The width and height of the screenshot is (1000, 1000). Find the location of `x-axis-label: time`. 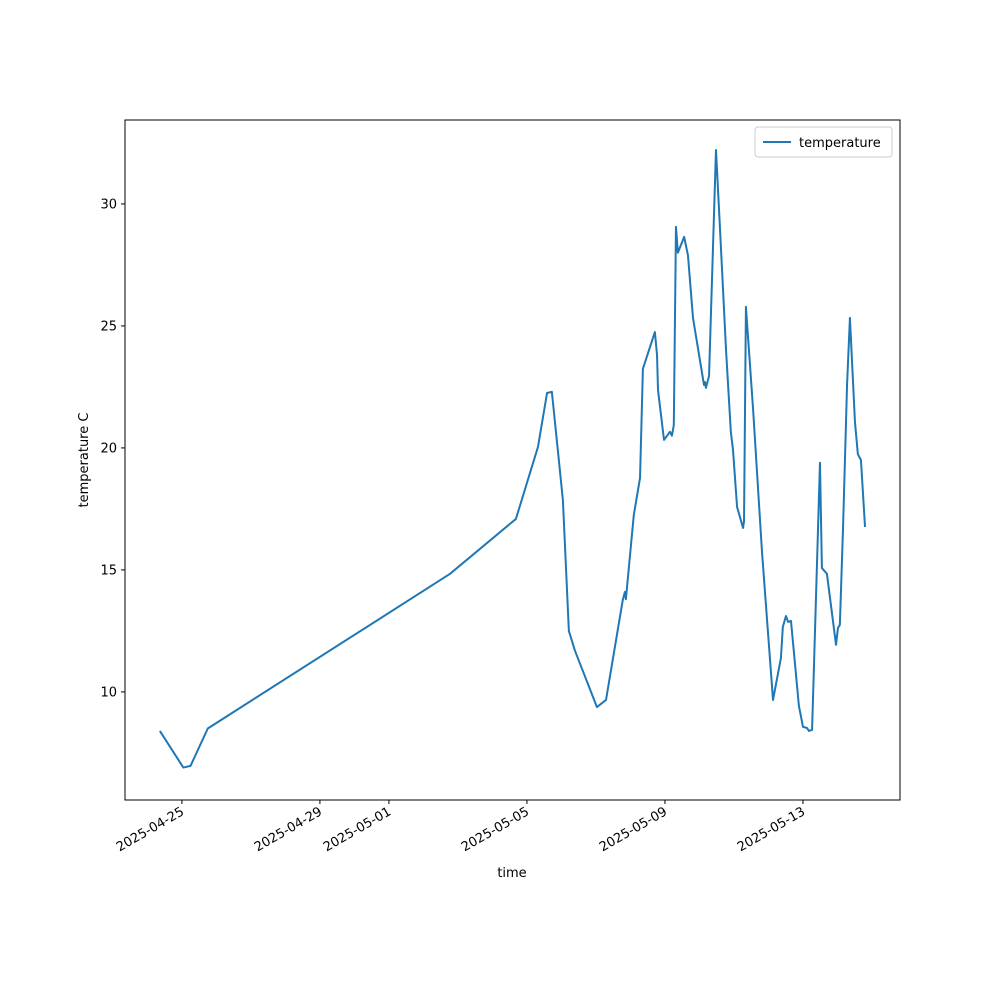

x-axis-label: time is located at coordinates (511, 873).